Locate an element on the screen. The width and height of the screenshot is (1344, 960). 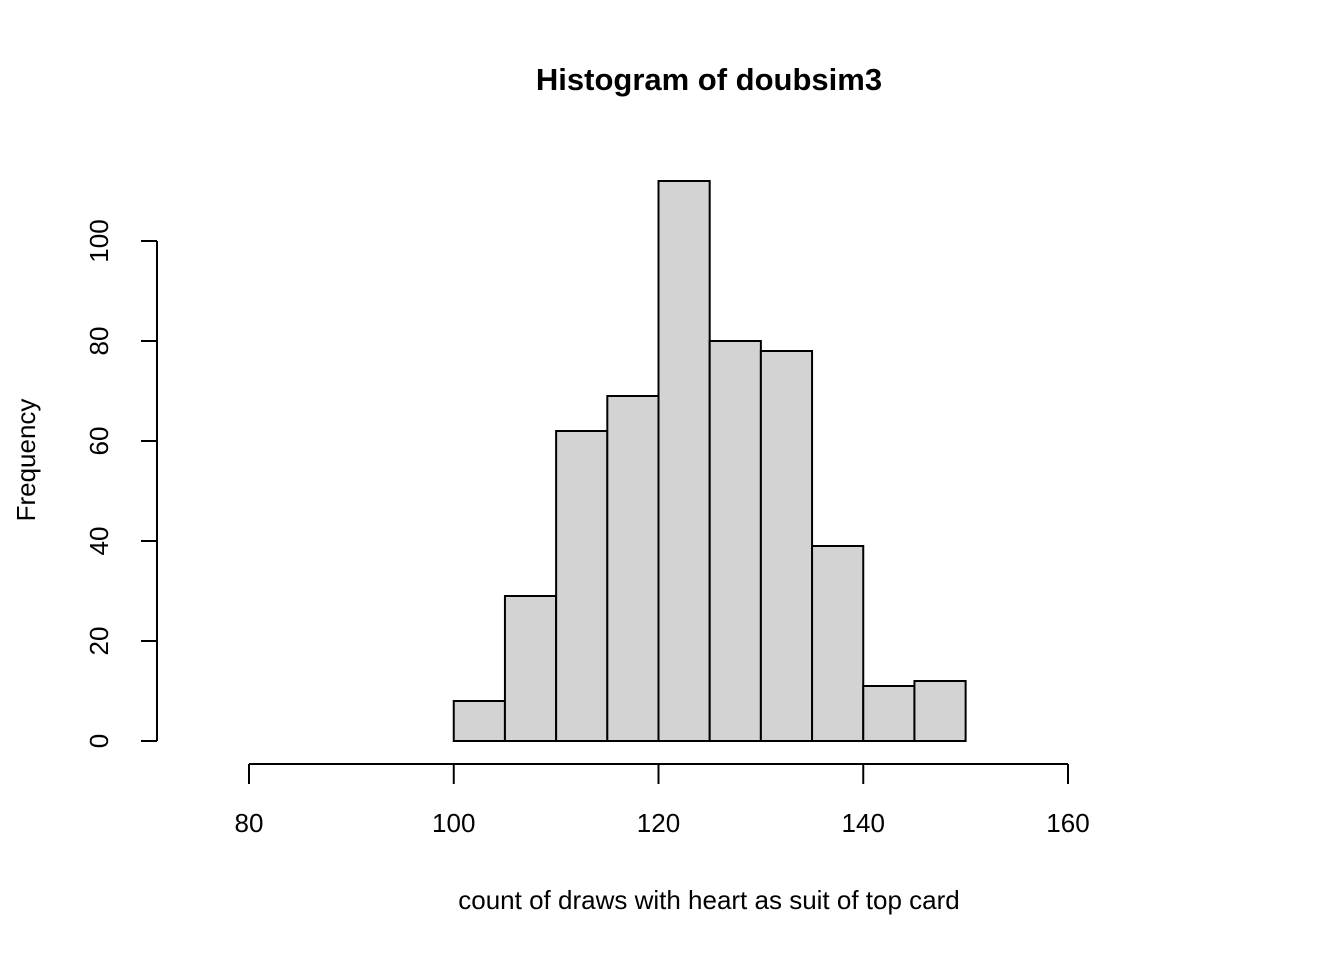
y-tick-label: 80 is located at coordinates (99, 341).